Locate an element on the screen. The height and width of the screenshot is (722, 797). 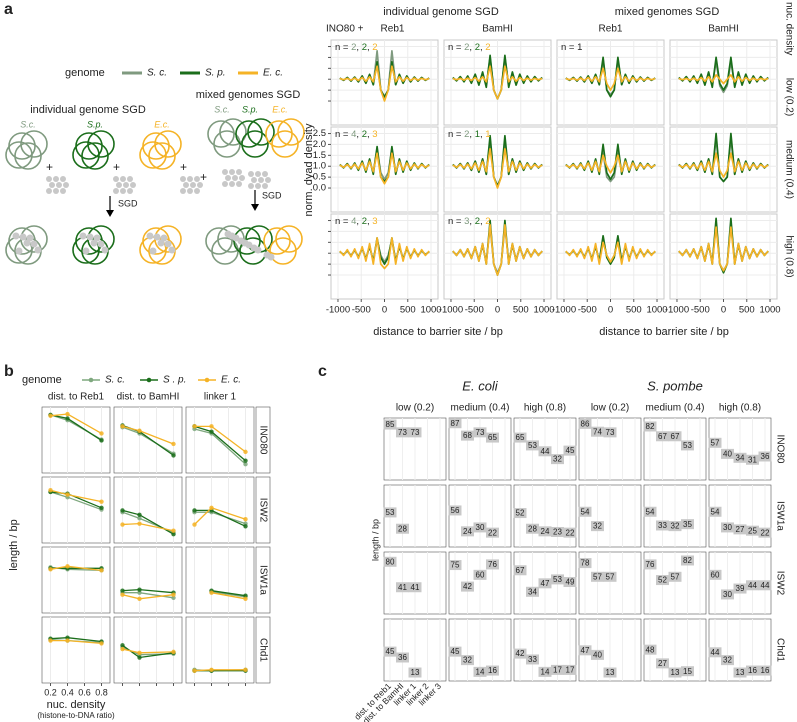
panel-label: a is located at coordinates (8, 9).